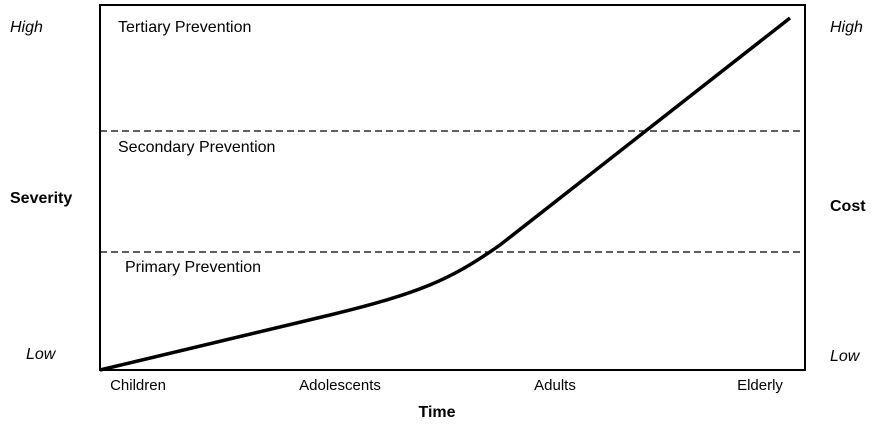 The height and width of the screenshot is (426, 881). Describe the element at coordinates (845, 356) in the screenshot. I see `right-low: Low` at that location.